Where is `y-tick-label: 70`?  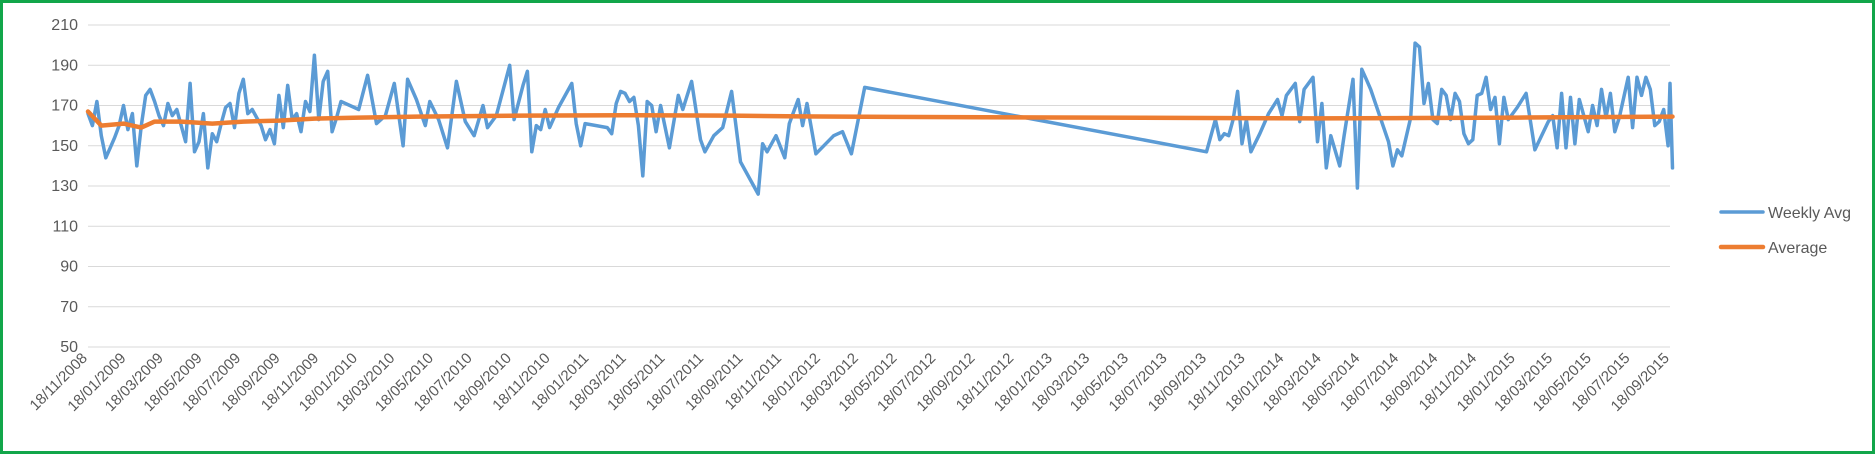 y-tick-label: 70 is located at coordinates (69, 307).